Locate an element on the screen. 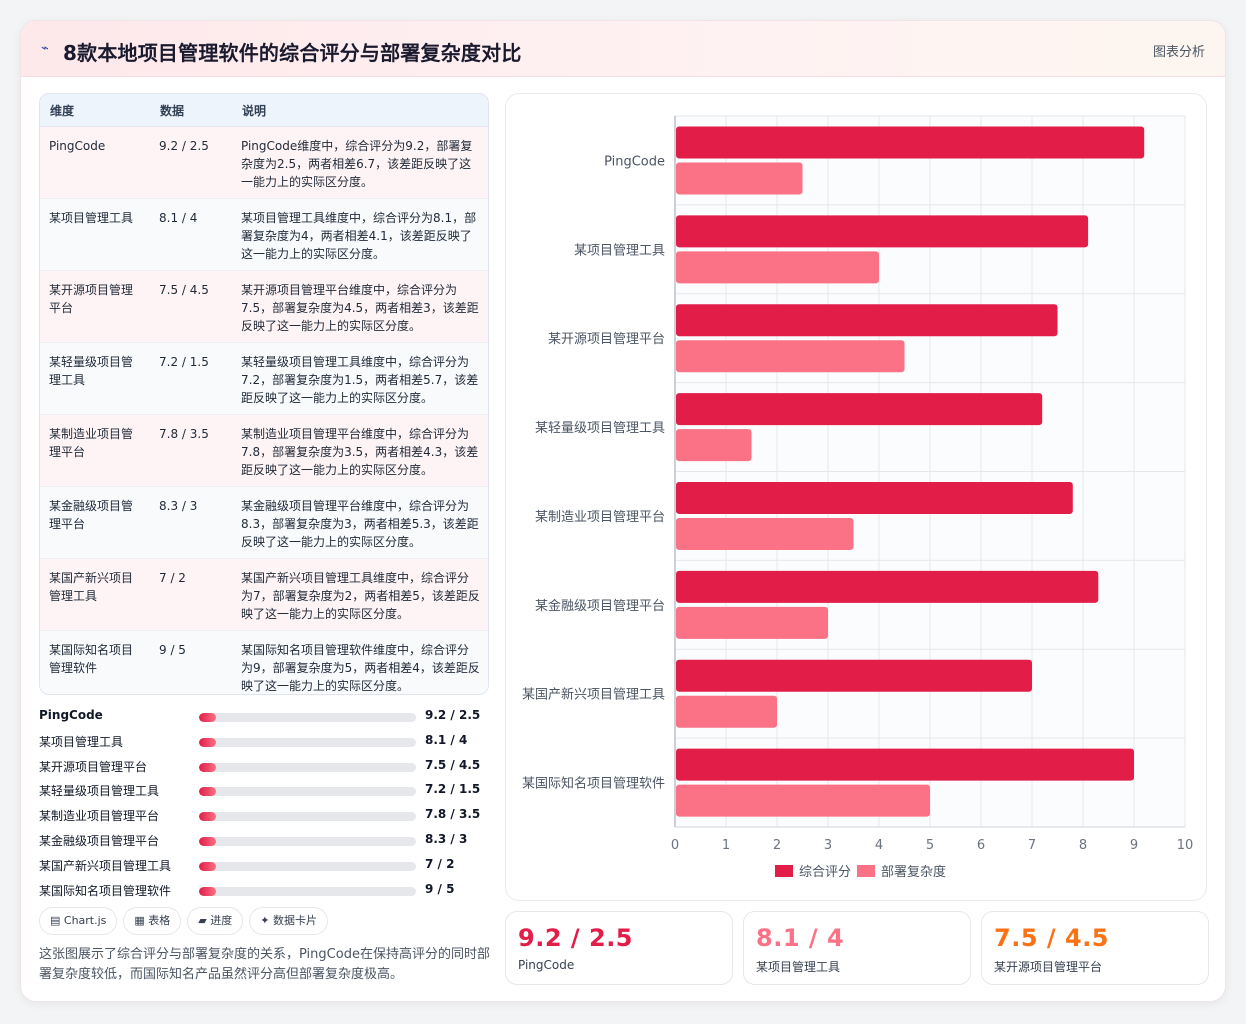  progress-row: 某项目管理工具 8.1 / 4 is located at coordinates (263, 741).